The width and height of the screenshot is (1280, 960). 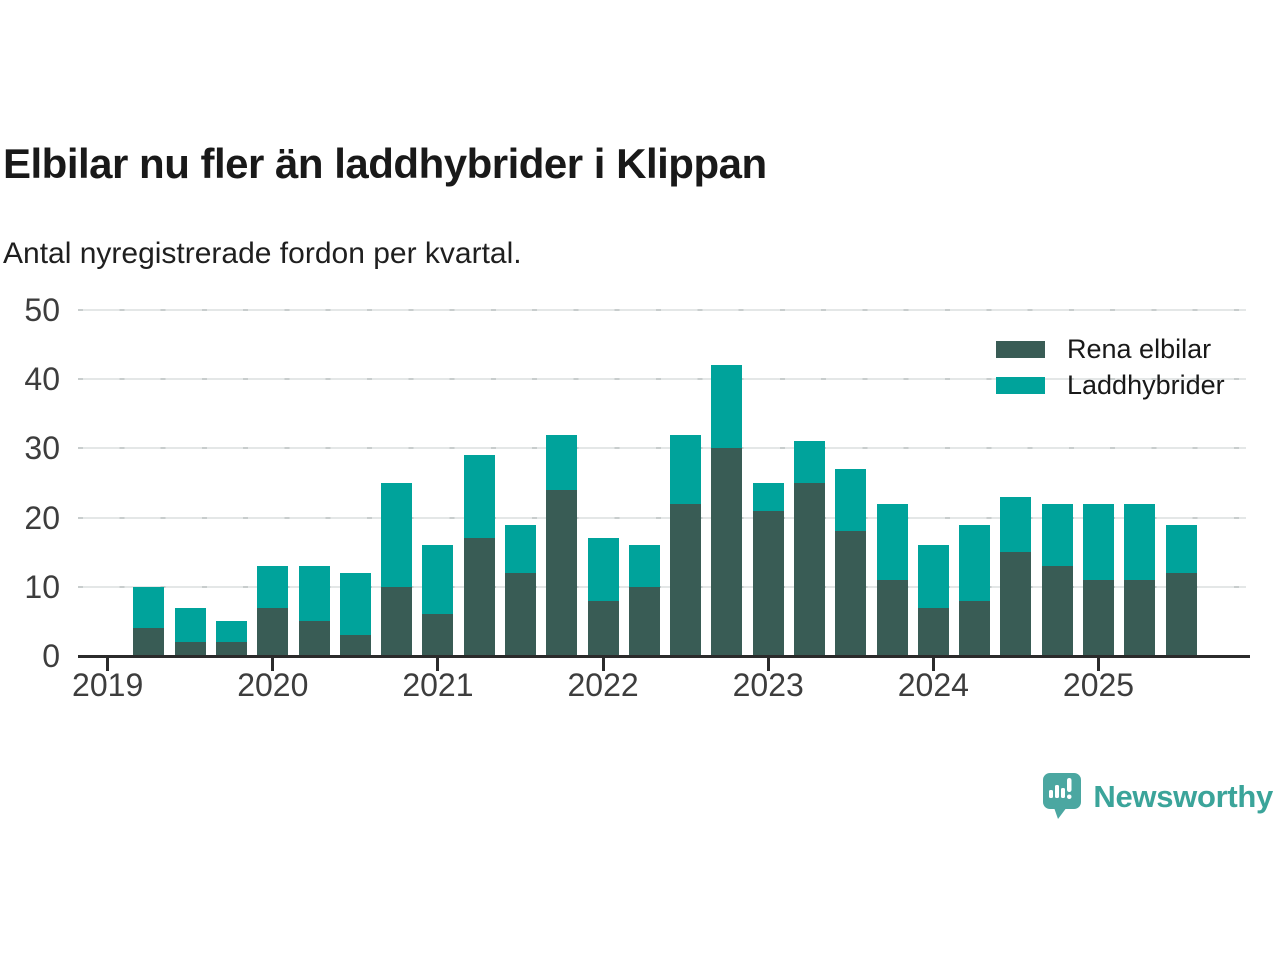 I want to click on bar-segment-rena-elbilar-2024-q3, so click(x=1016, y=604).